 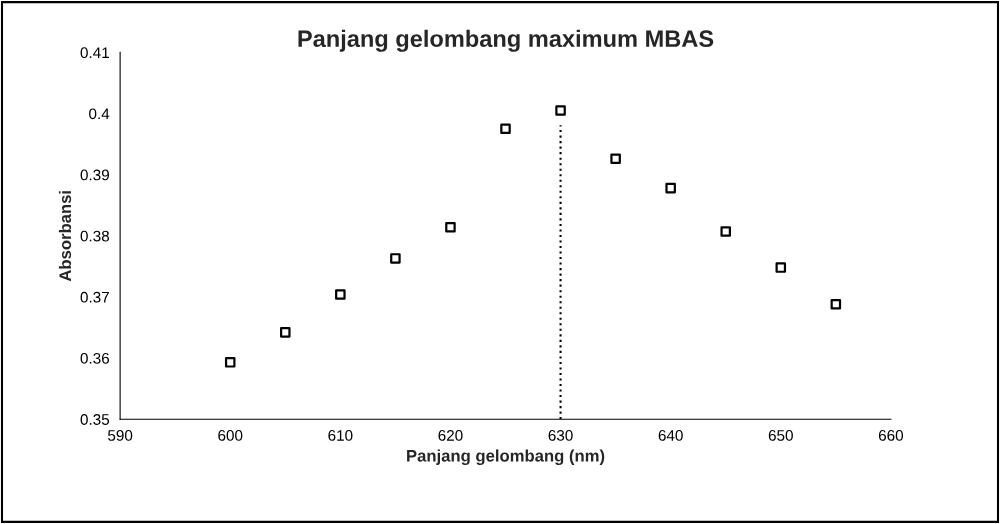 What do you see at coordinates (94, 175) in the screenshot?
I see `y-tick-label: 0.39` at bounding box center [94, 175].